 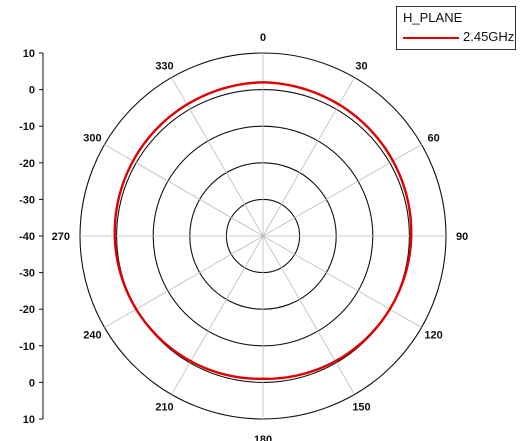 What do you see at coordinates (431, 38) in the screenshot?
I see `legend-swatch-line` at bounding box center [431, 38].